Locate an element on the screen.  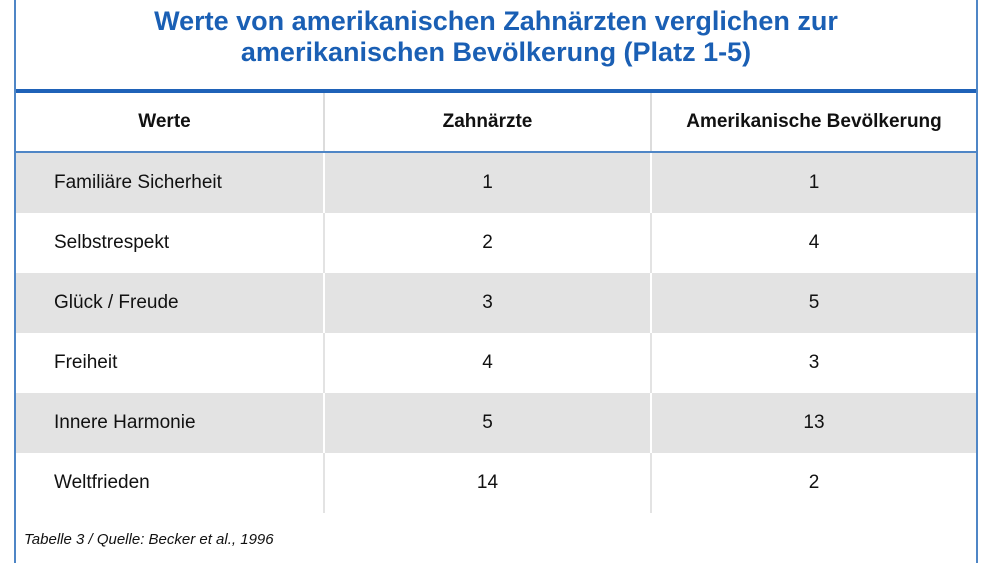
table-row: Freiheit 4 3 is located at coordinates (496, 363).